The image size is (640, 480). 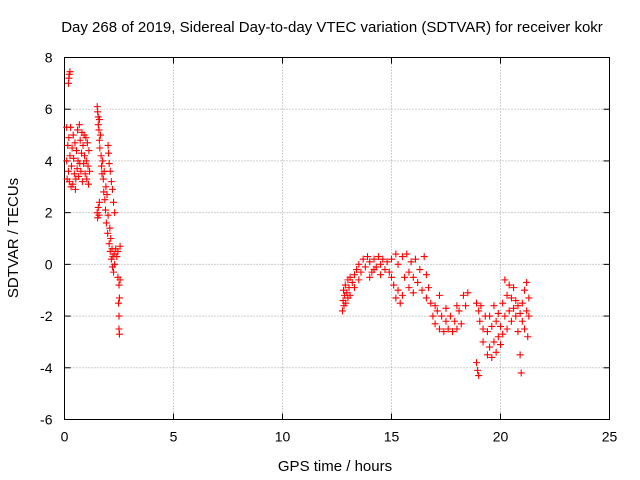 What do you see at coordinates (283, 437) in the screenshot?
I see `x-tick-label: 10` at bounding box center [283, 437].